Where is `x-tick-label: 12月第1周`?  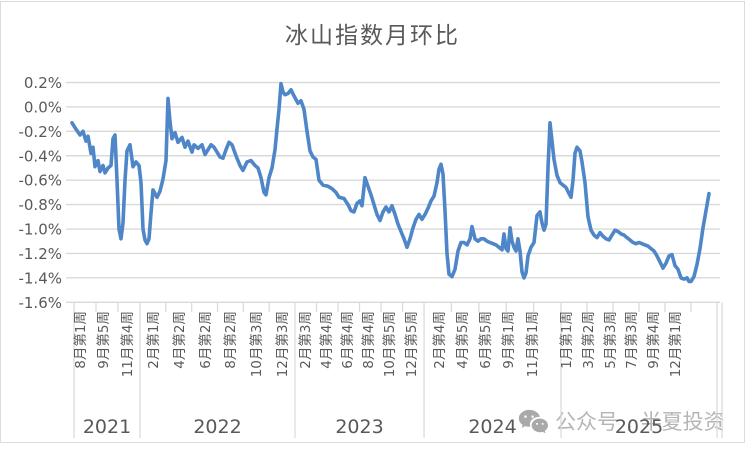
x-tick-label: 12月第1周 is located at coordinates (675, 344).